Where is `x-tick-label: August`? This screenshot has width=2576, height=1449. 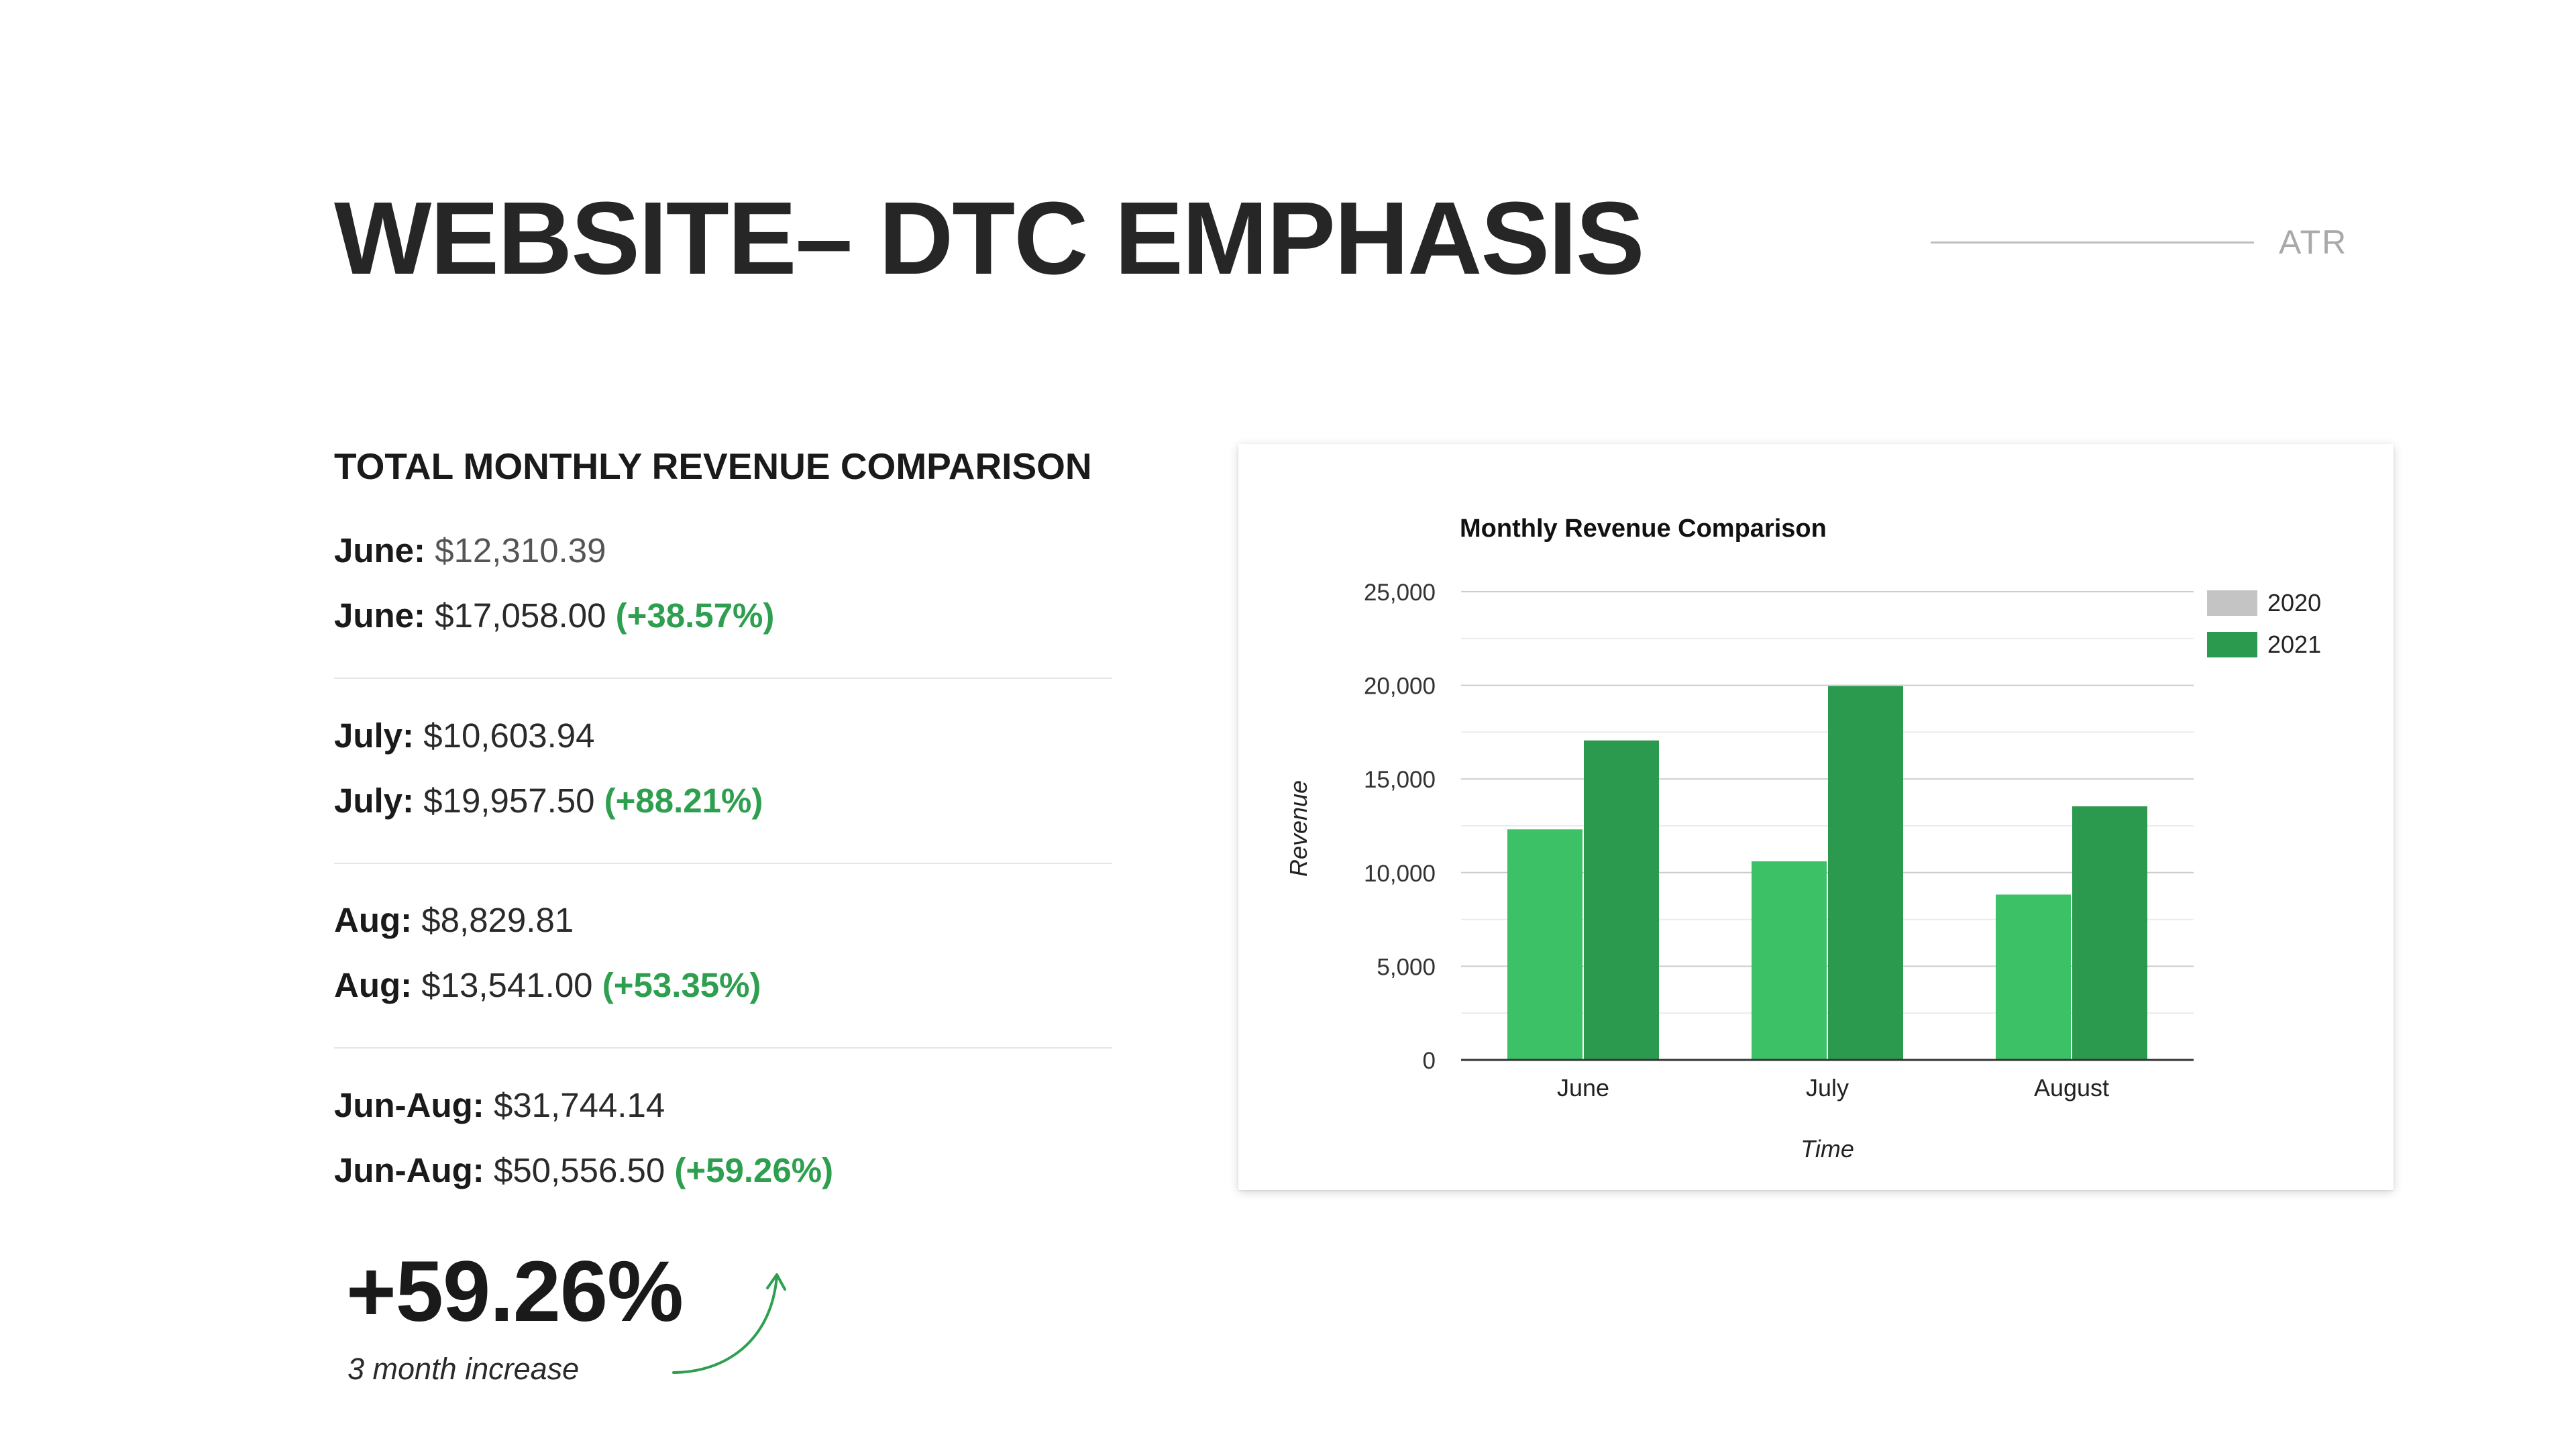
x-tick-label: August is located at coordinates (2071, 1088).